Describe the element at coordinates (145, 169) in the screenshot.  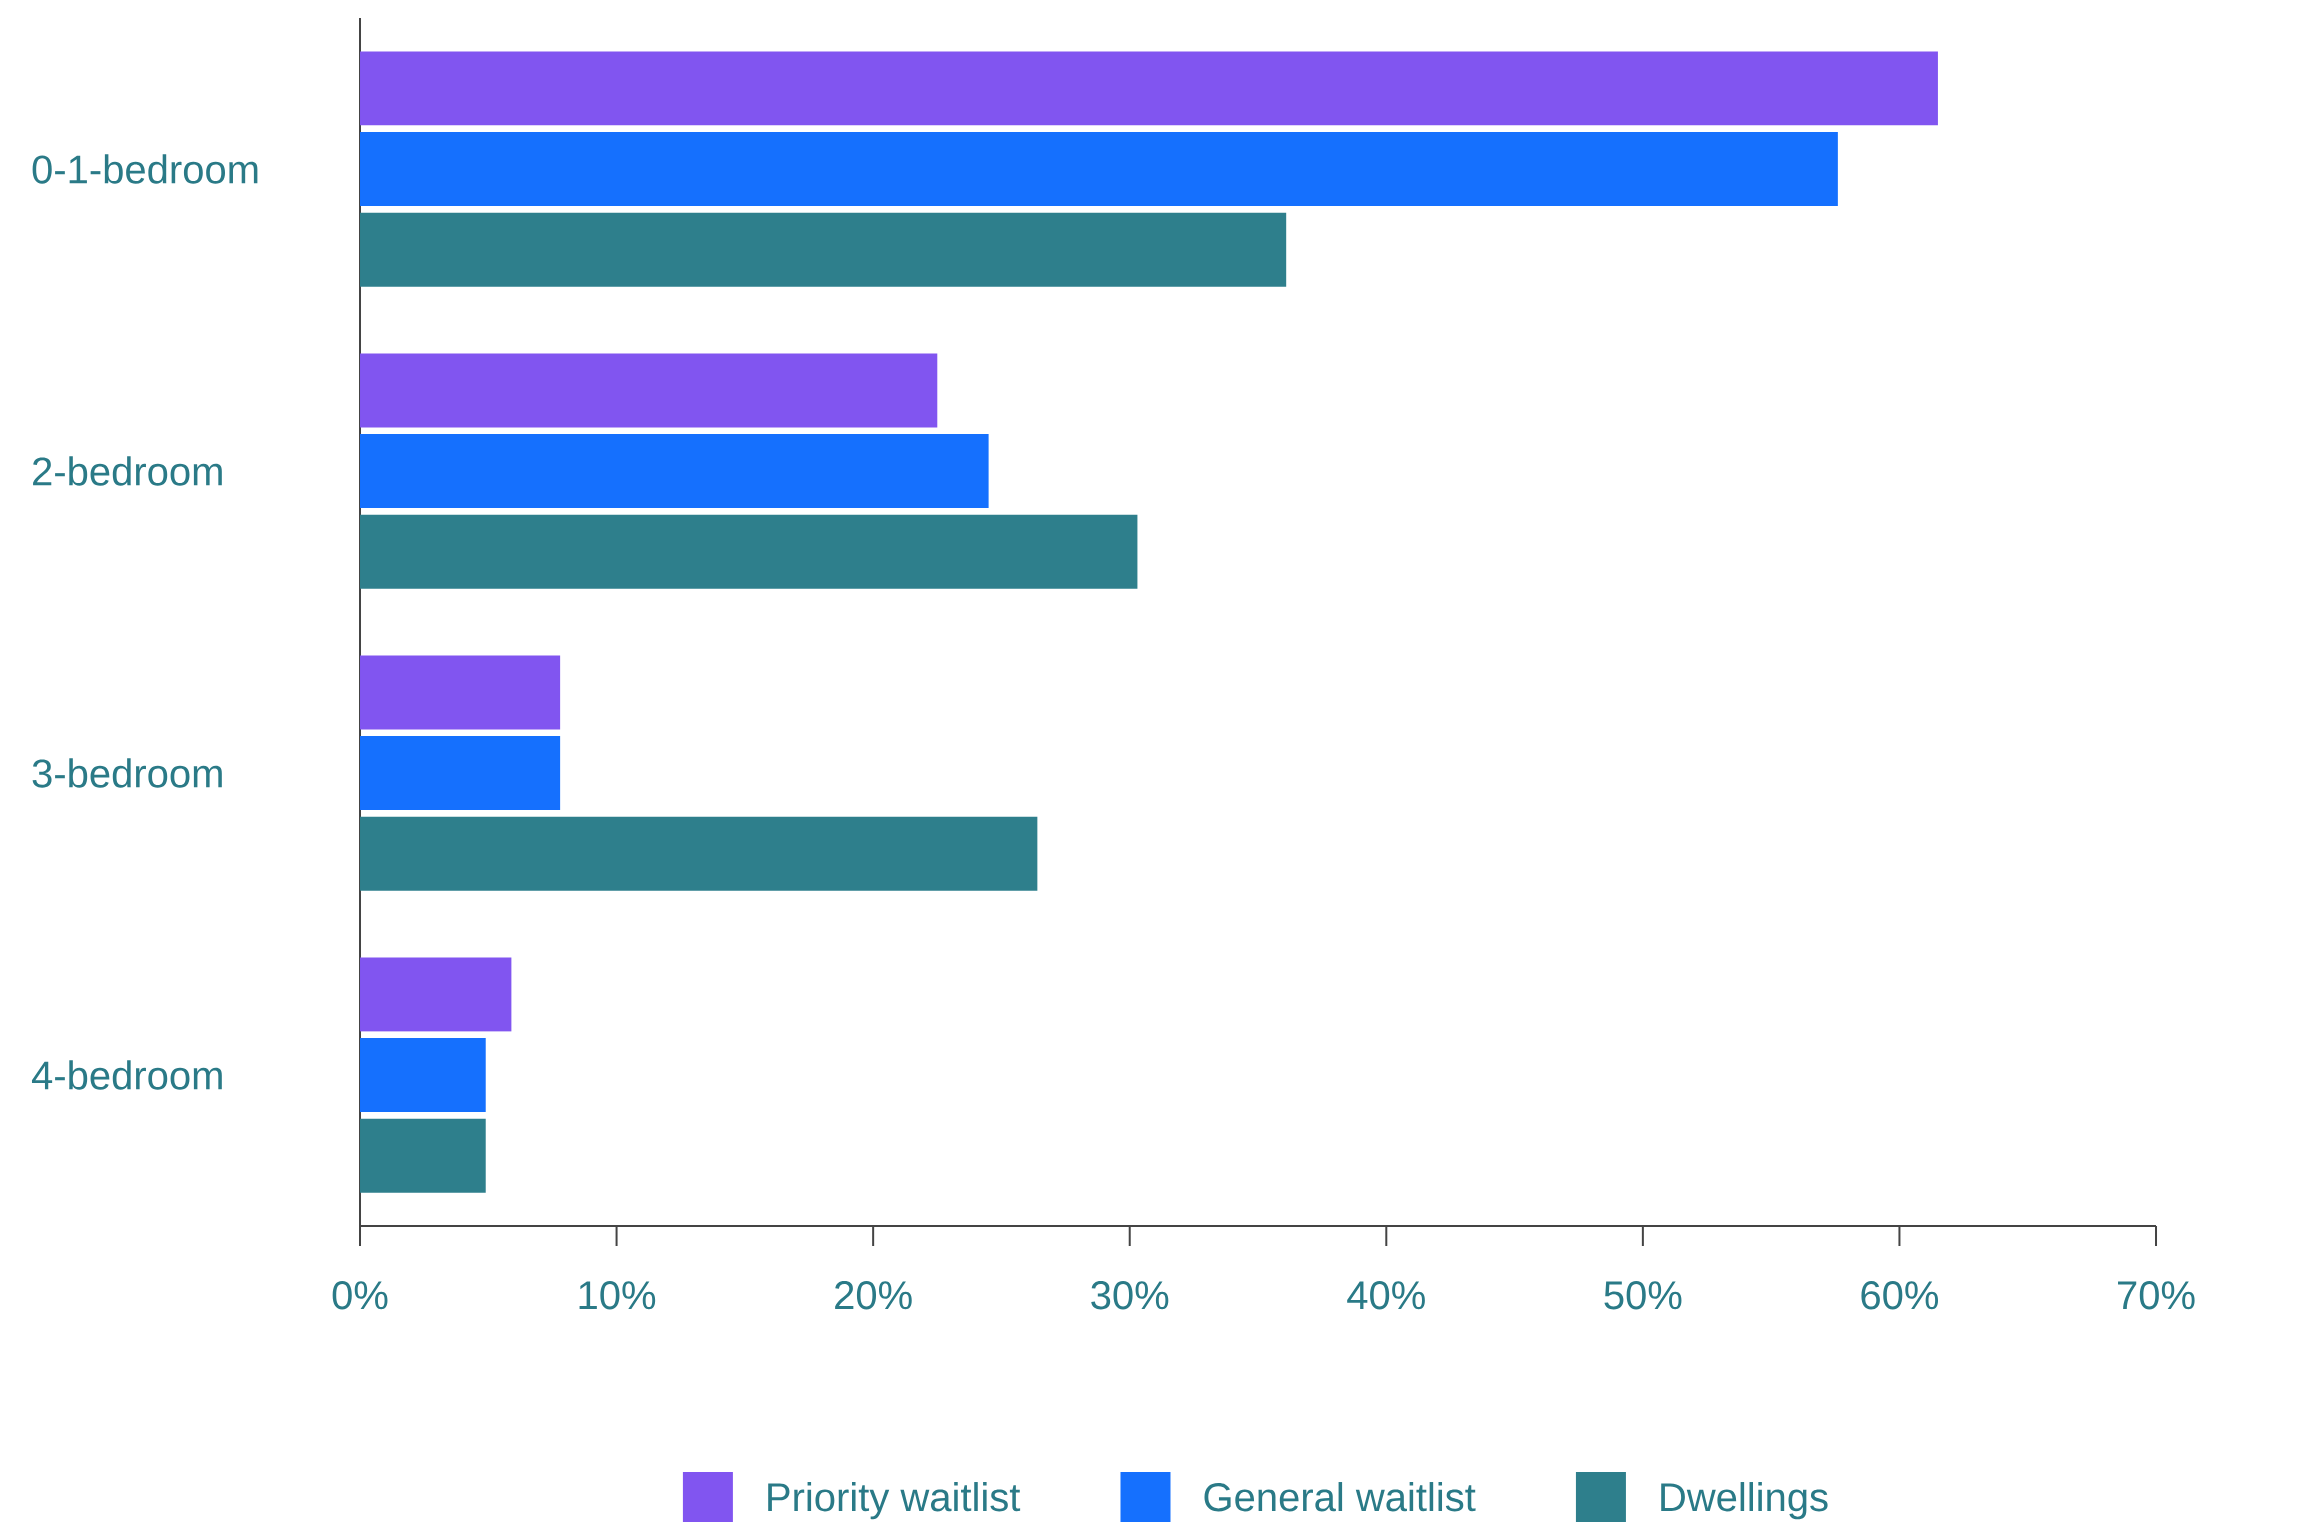
I see `y-tick-label: 0-1-bedroom` at that location.